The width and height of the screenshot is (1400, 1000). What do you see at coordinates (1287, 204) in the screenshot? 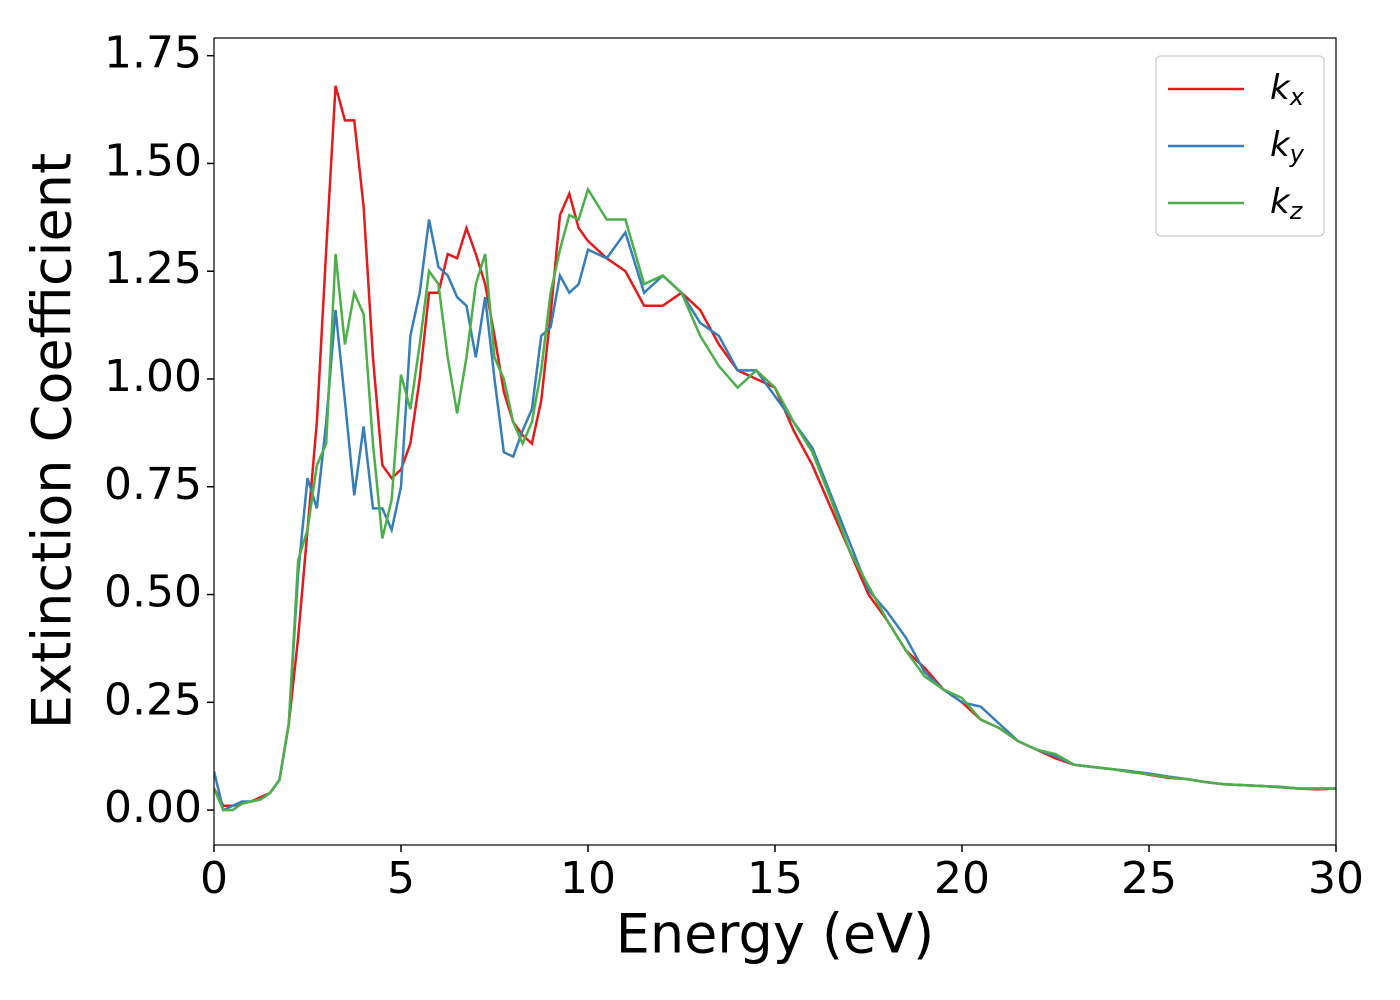
I see `legend-label: kz` at bounding box center [1287, 204].